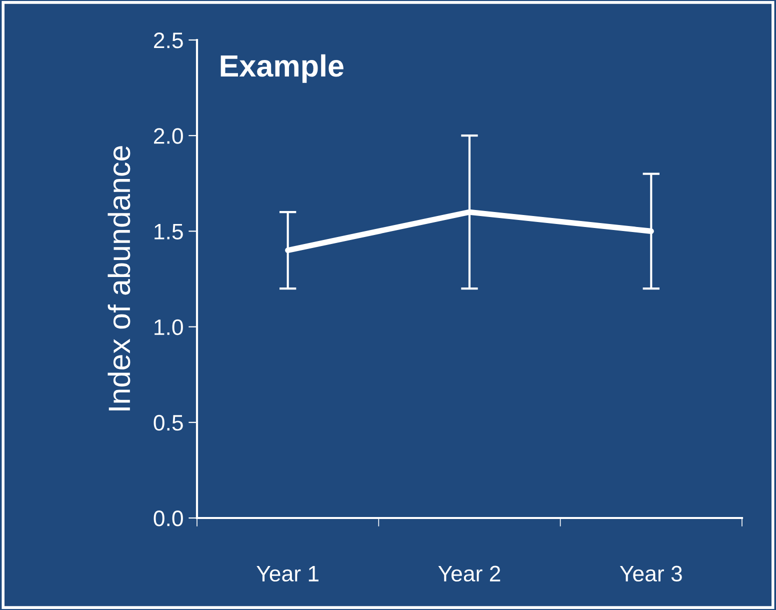  What do you see at coordinates (282, 68) in the screenshot?
I see `chart-title: Example` at bounding box center [282, 68].